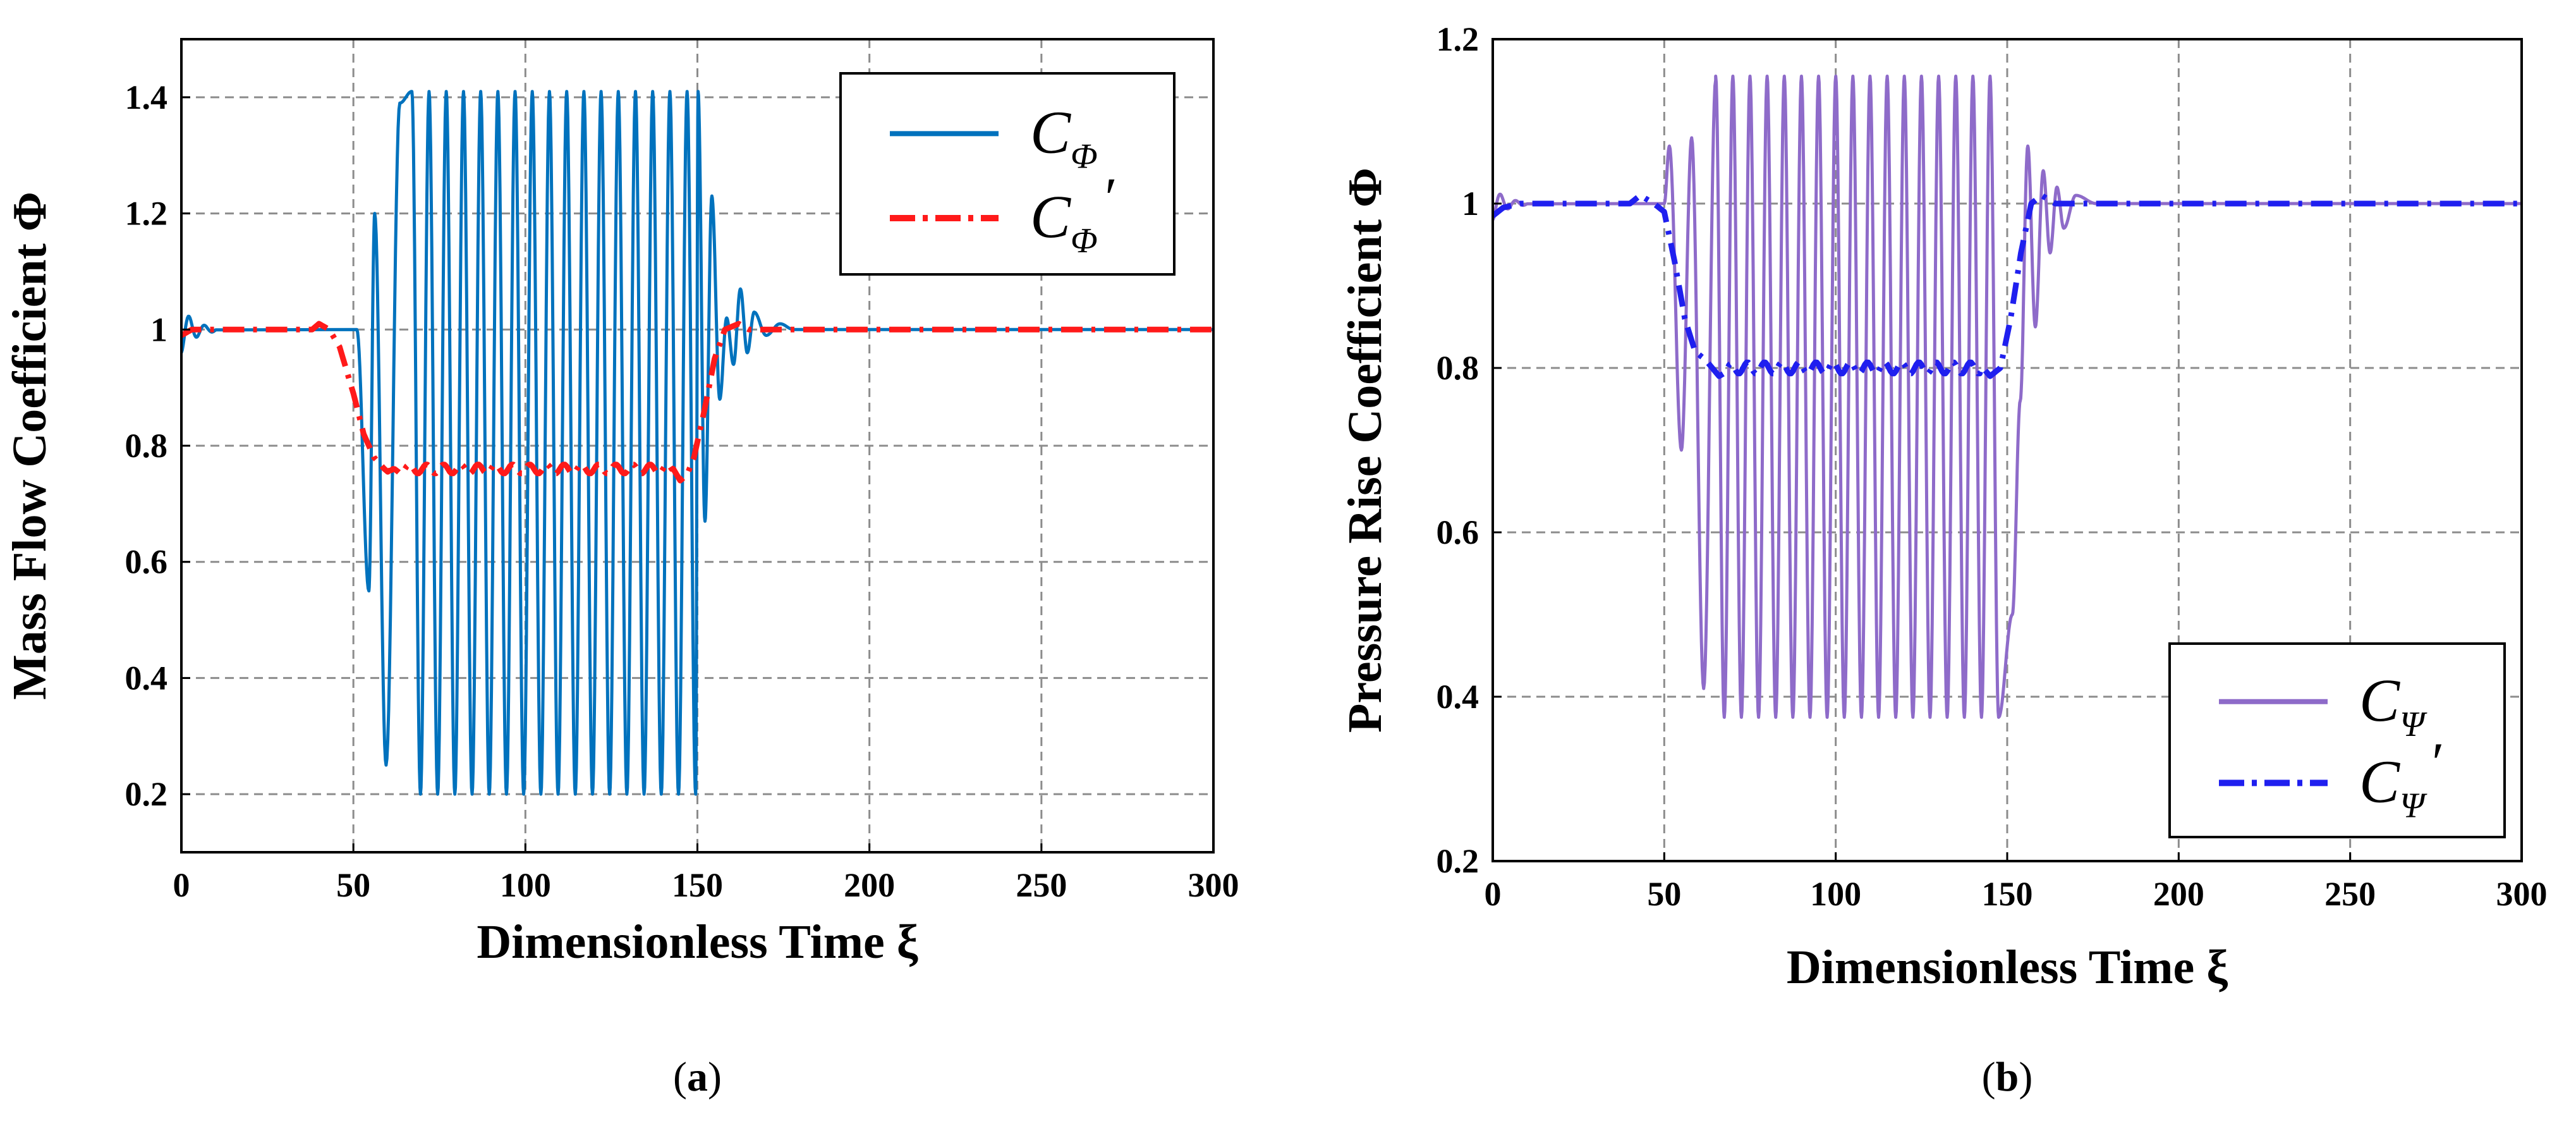 This screenshot has width=2576, height=1126. I want to click on y-axis-label: Pressure Rise Coefficient Φ, so click(1365, 450).